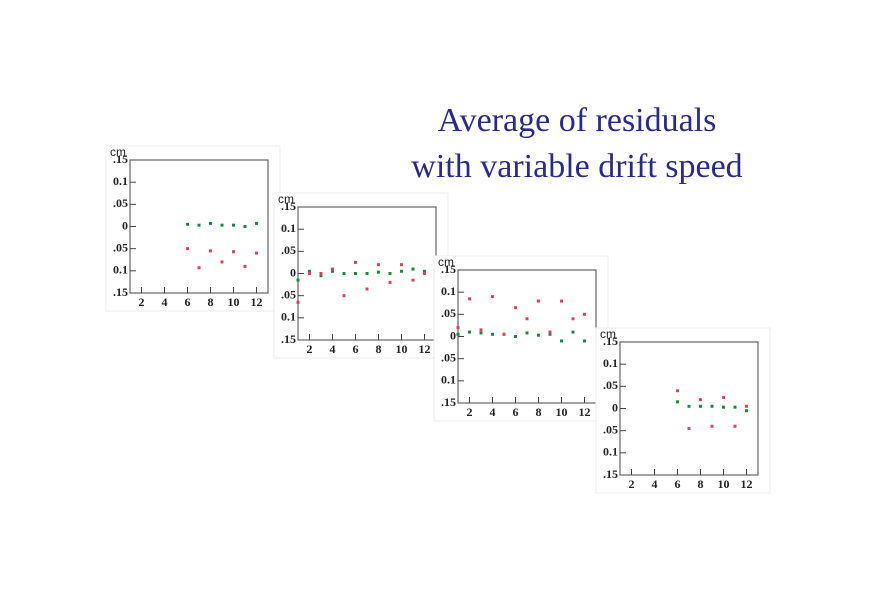 The image size is (876, 604). Describe the element at coordinates (234, 302) in the screenshot. I see `x-tick-label: 10` at that location.